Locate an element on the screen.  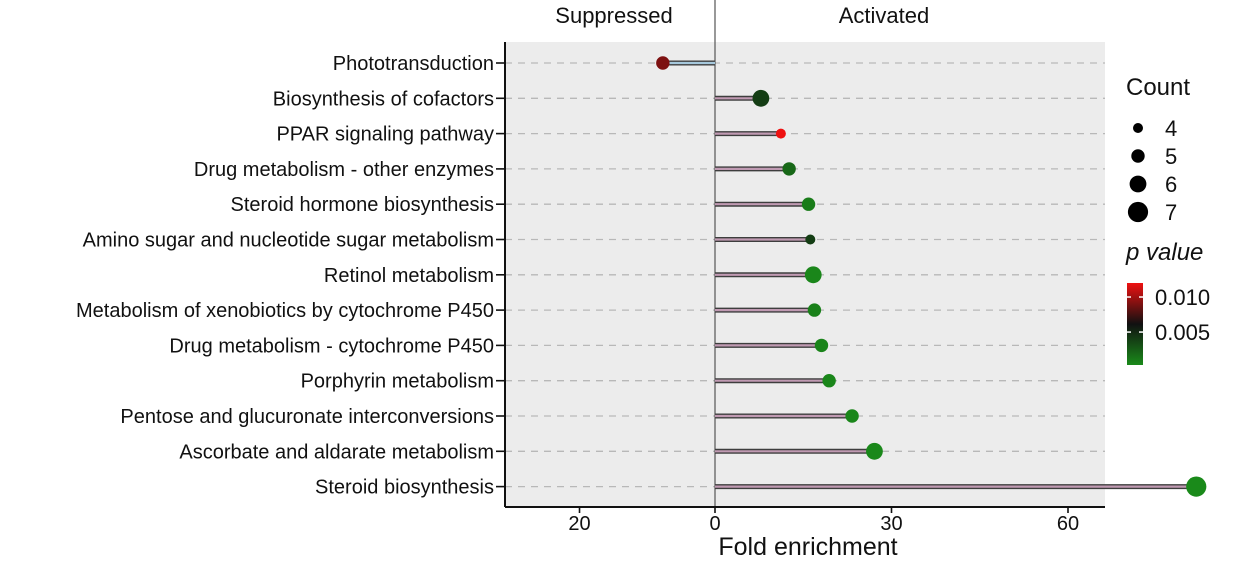
category-label: Biosynthesis of cofactors is located at coordinates (383, 99).